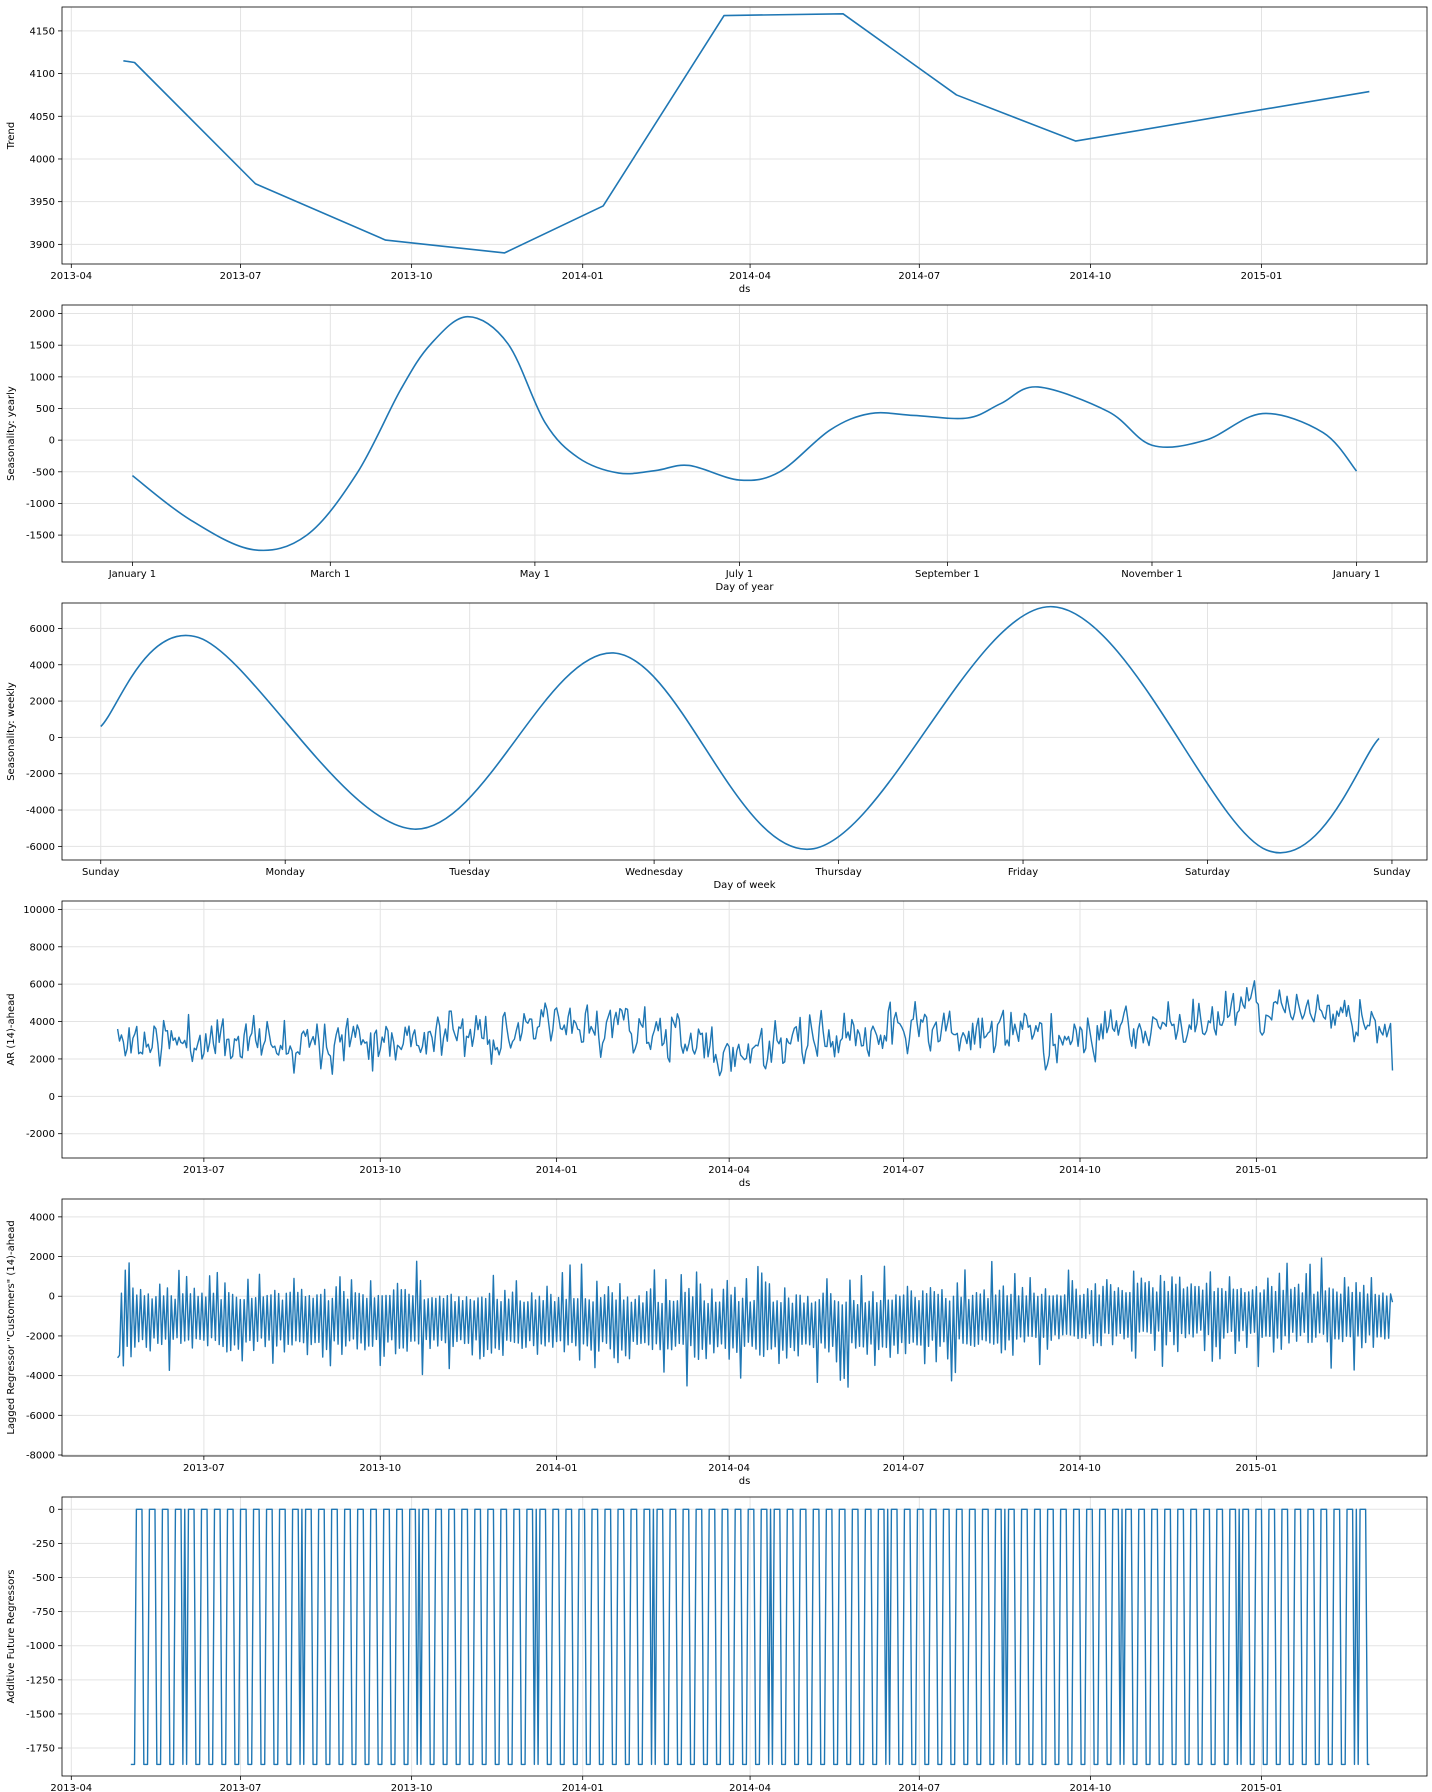 The image size is (1432, 1792). What do you see at coordinates (42, 245) in the screenshot?
I see `y-tick-label: 3900` at bounding box center [42, 245].